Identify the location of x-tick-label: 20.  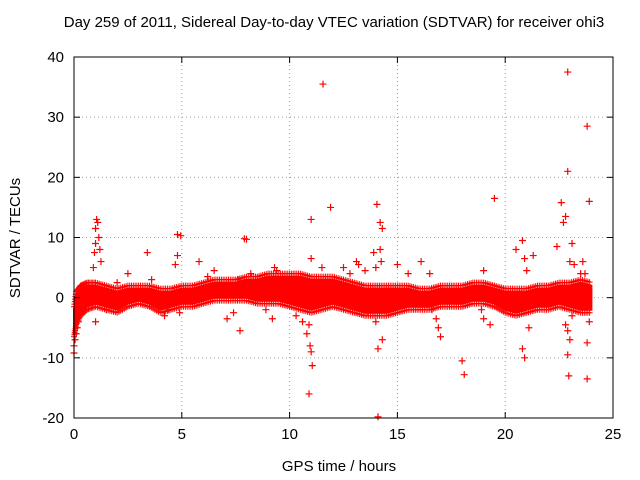
(505, 434).